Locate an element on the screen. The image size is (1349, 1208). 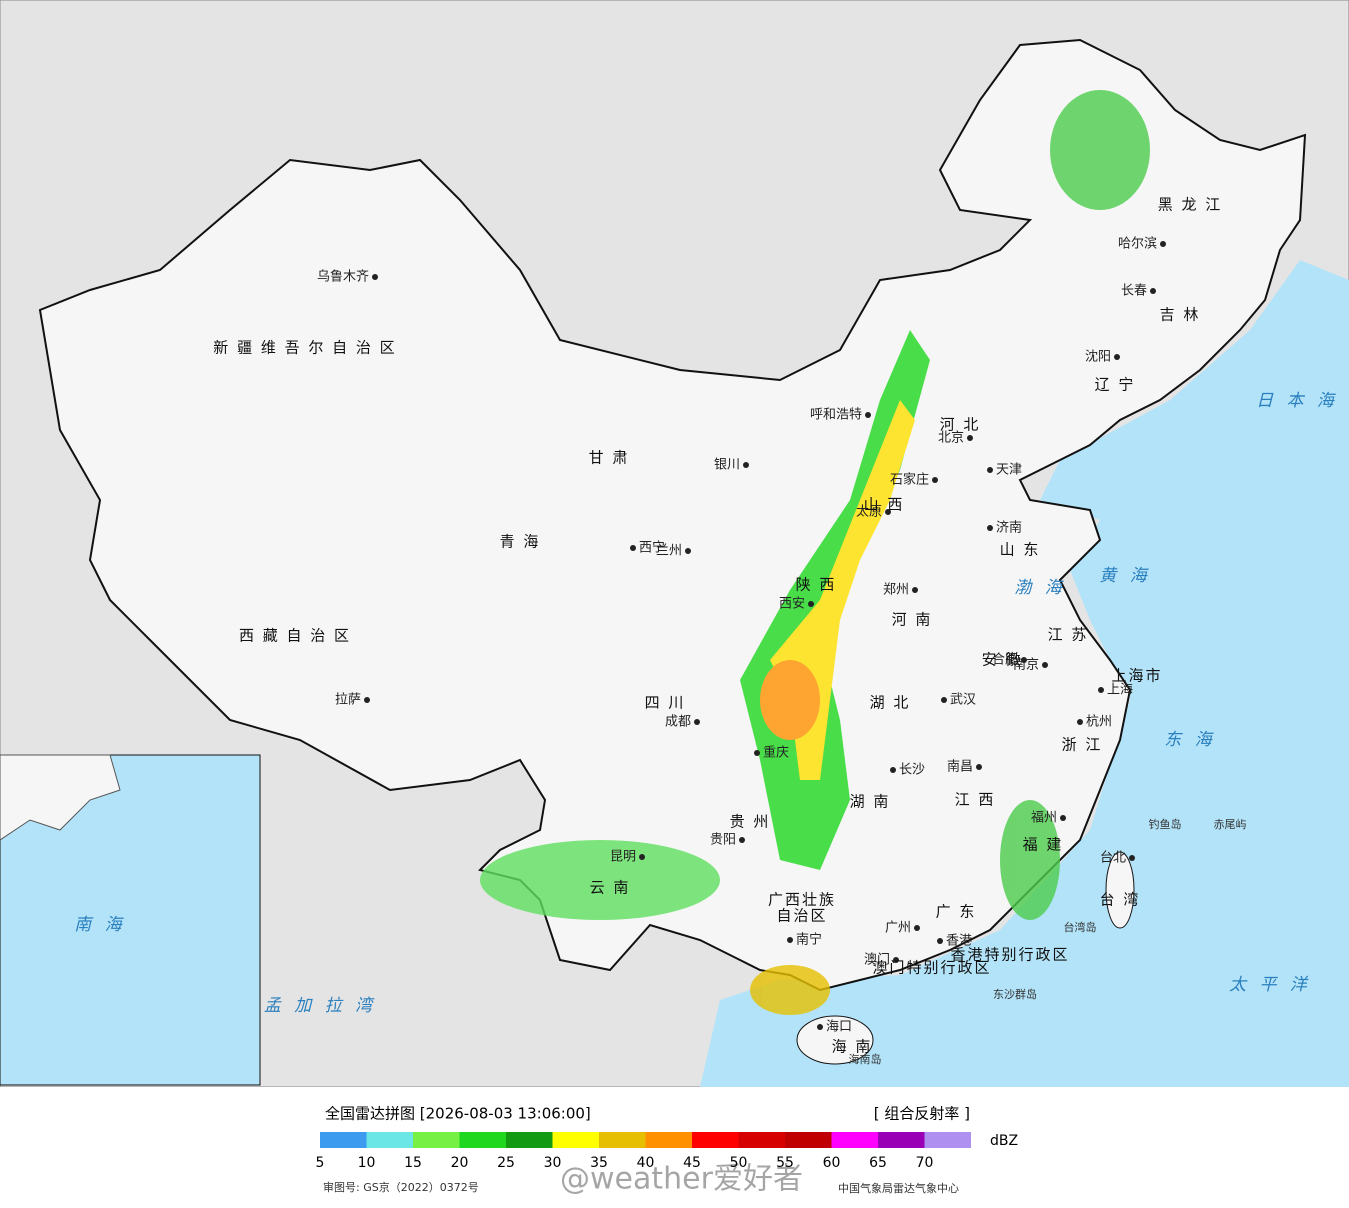
region-label: 福 建 is located at coordinates (1043, 845).